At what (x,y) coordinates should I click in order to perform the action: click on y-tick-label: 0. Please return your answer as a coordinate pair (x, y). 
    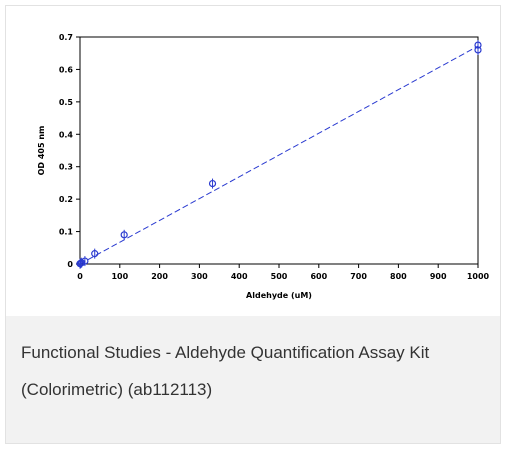
    Looking at the image, I should click on (70, 264).